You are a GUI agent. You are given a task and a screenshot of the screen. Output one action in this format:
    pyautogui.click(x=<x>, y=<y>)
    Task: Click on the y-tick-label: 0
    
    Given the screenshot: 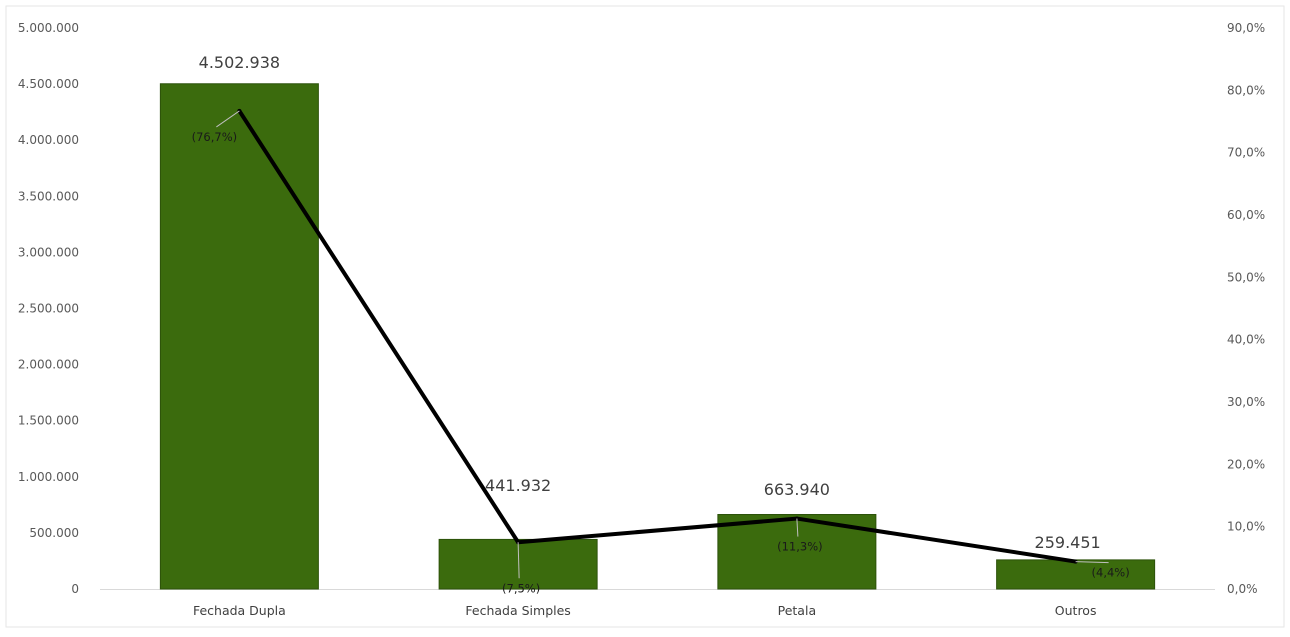 What is the action you would take?
    pyautogui.click(x=75, y=589)
    